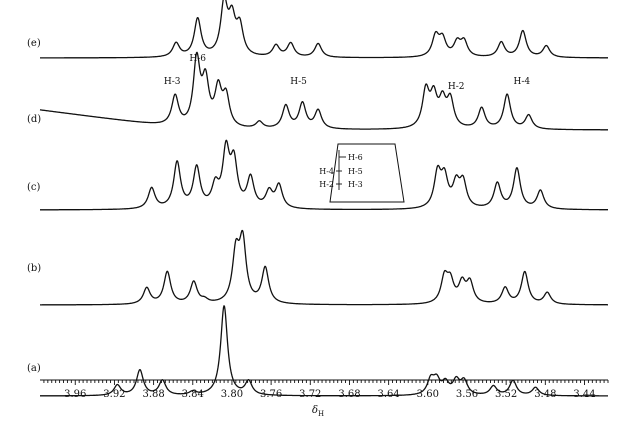  Describe the element at coordinates (232, 394) in the screenshot. I see `x-tick-label: 3.80` at that location.